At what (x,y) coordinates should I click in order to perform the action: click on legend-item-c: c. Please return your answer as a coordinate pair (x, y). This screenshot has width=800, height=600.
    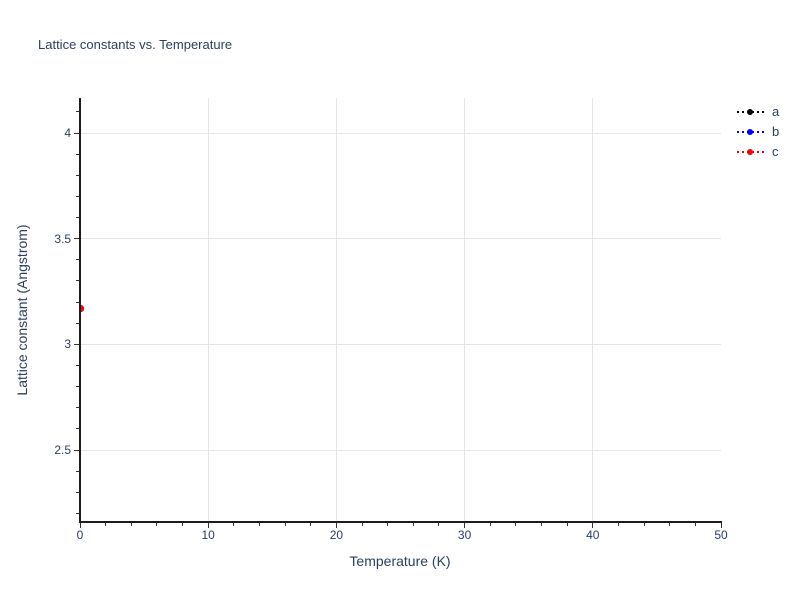
    Looking at the image, I should click on (758, 151).